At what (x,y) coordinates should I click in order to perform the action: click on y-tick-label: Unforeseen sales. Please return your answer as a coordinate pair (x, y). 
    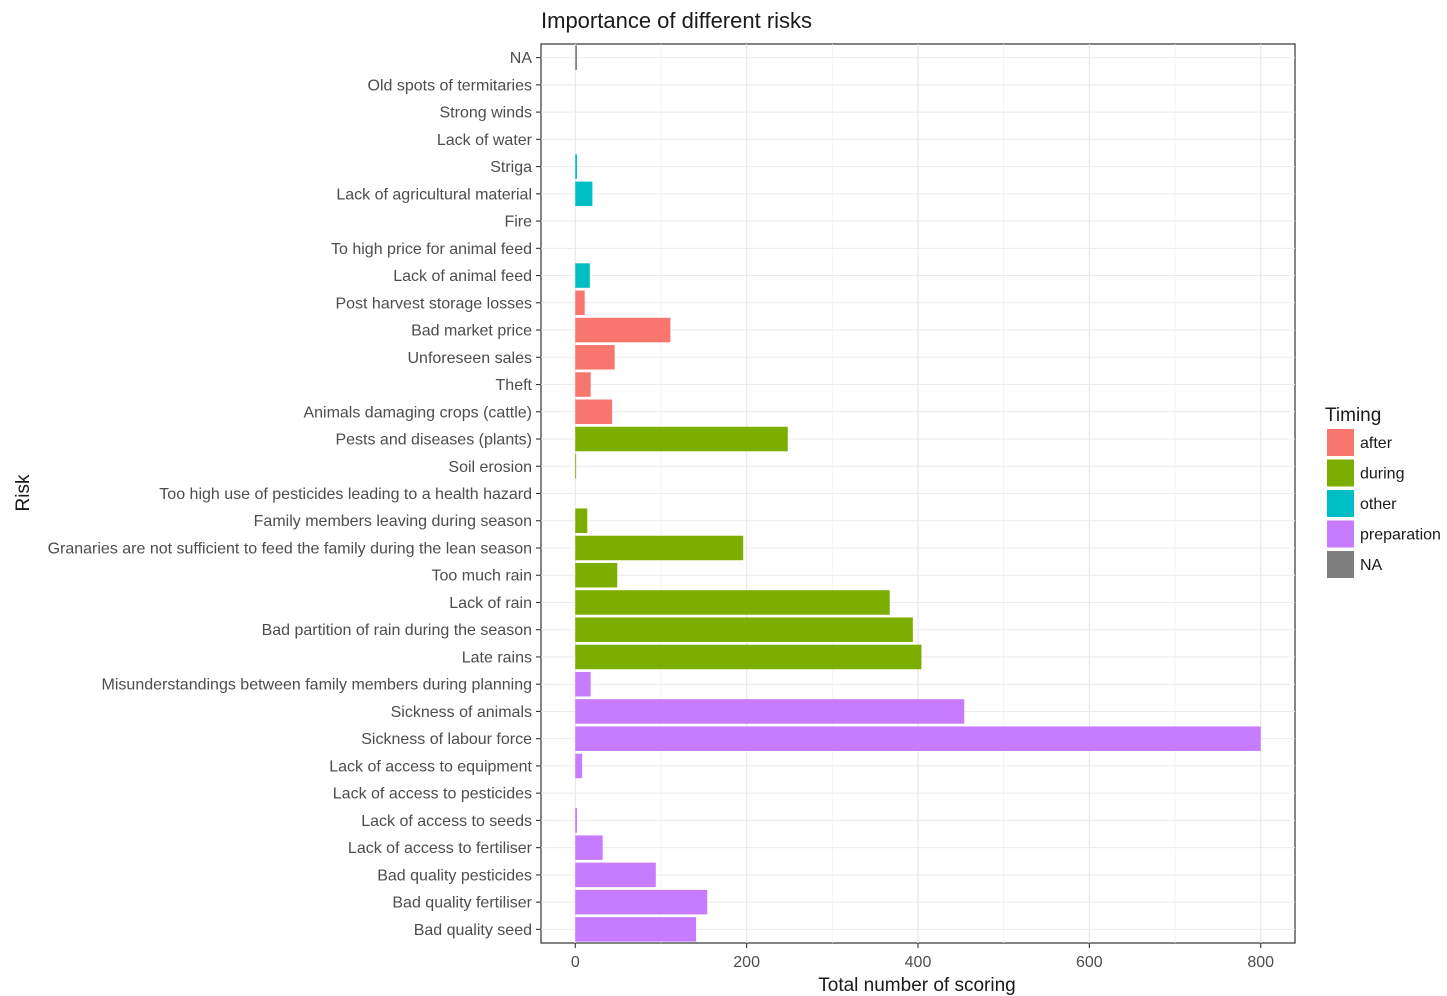
    Looking at the image, I should click on (469, 358).